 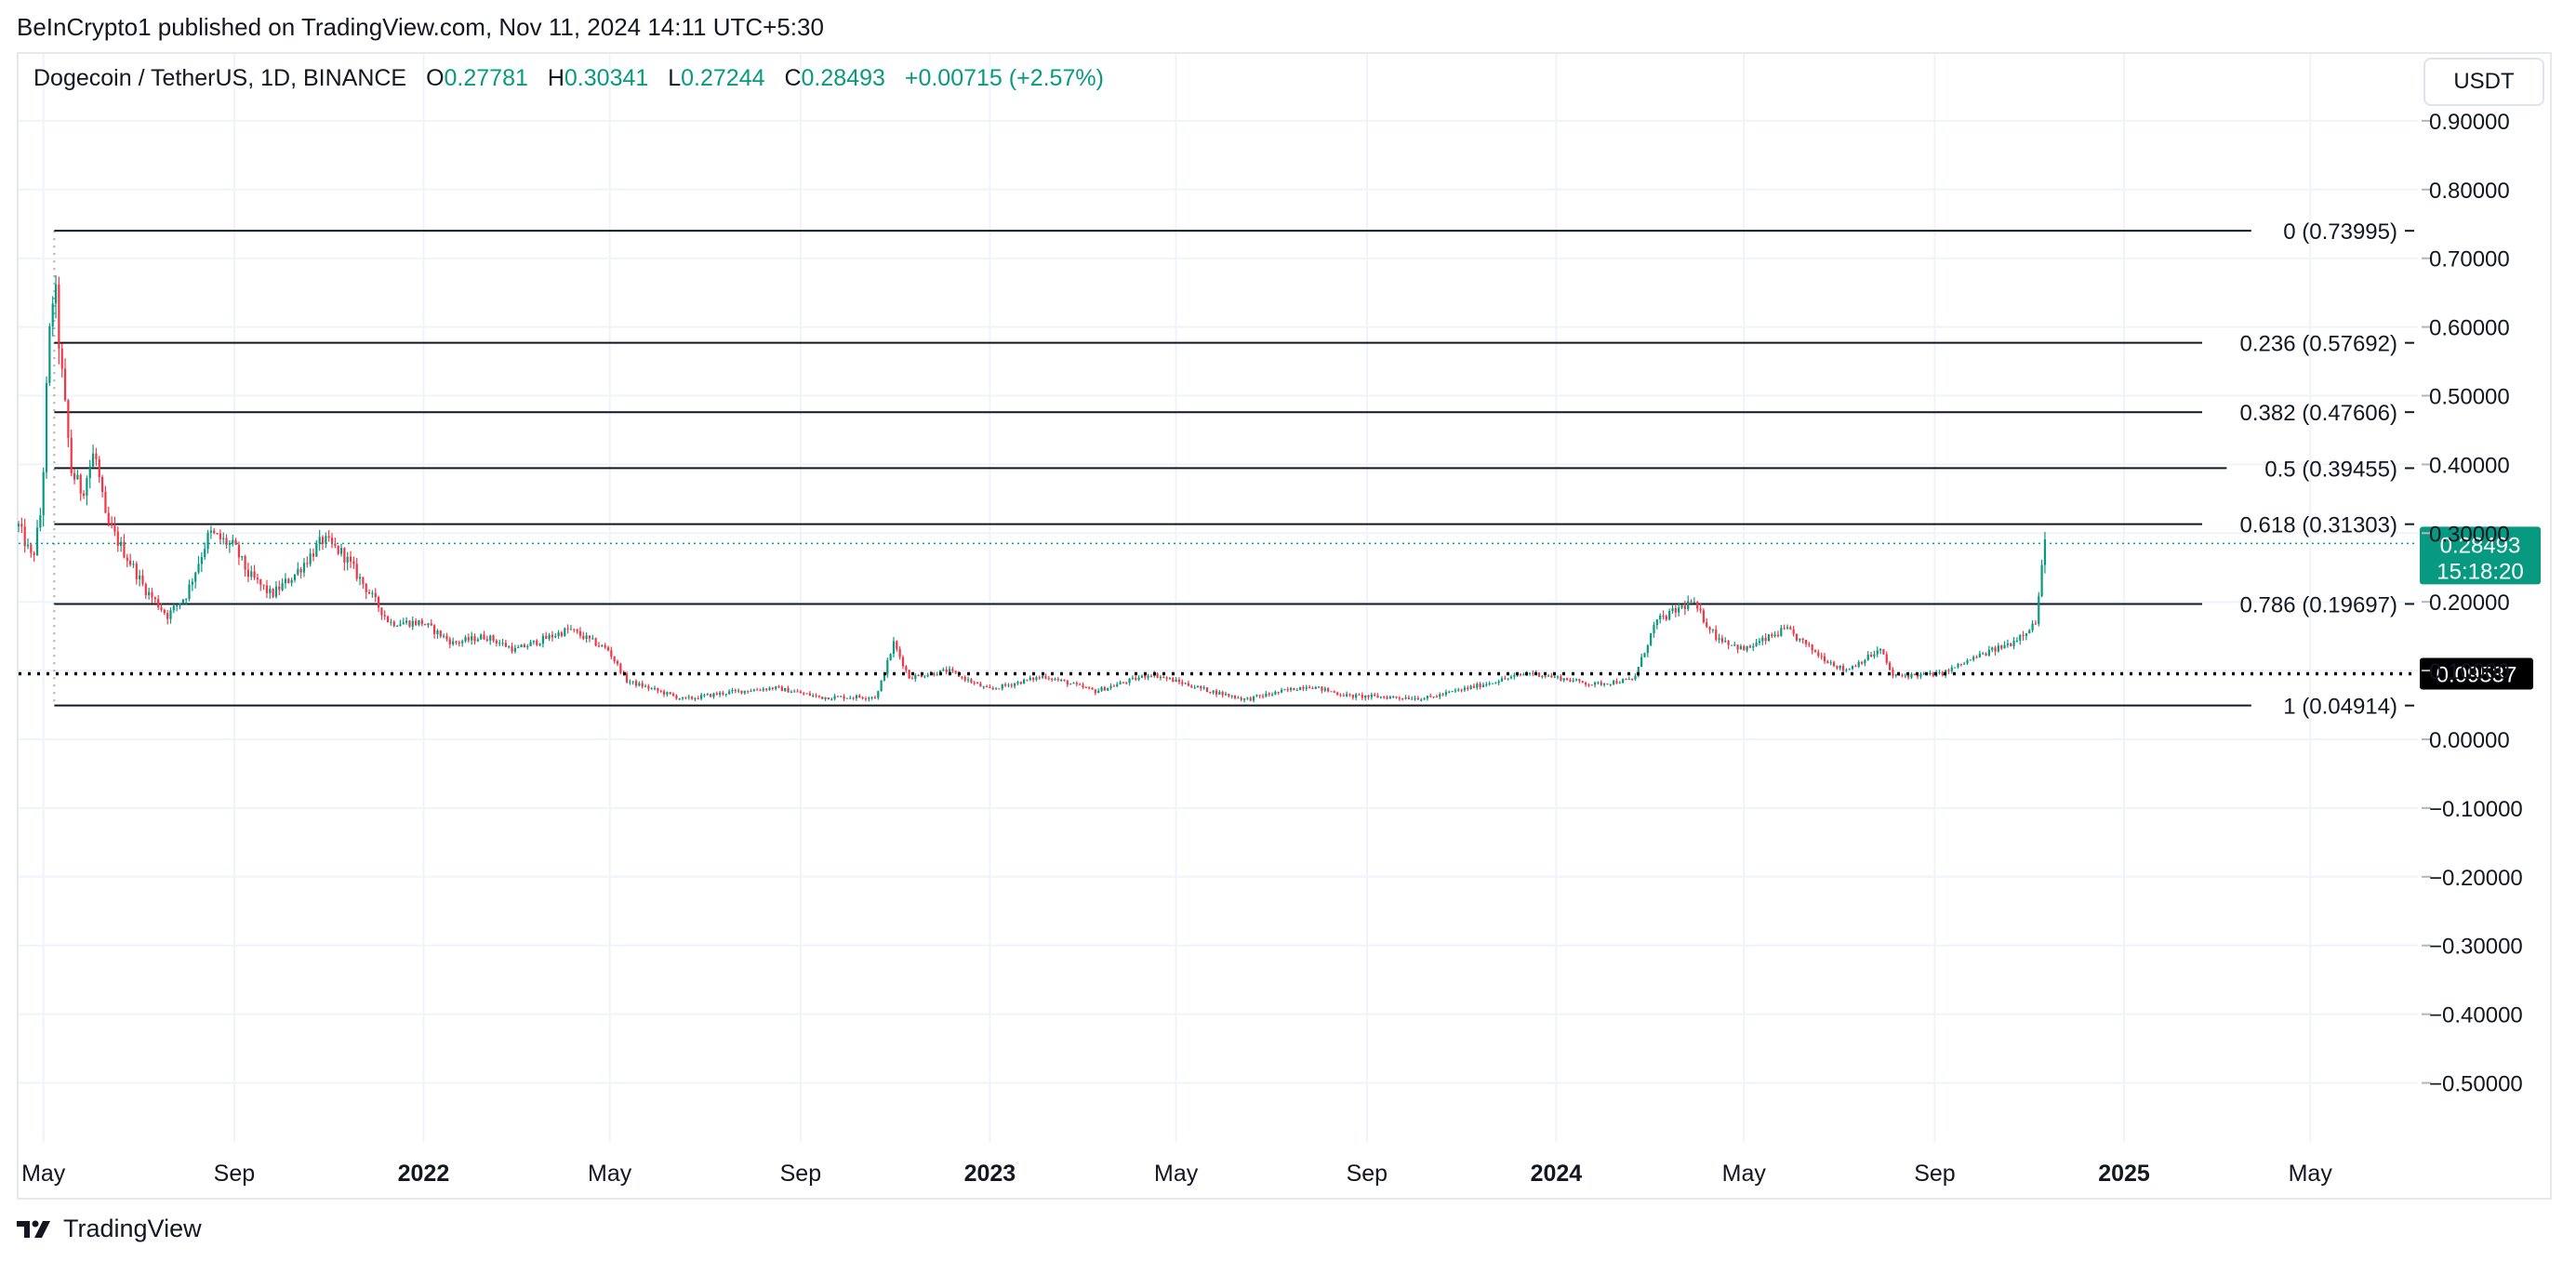 I want to click on tradingview-brand: TradingView, so click(x=109, y=1229).